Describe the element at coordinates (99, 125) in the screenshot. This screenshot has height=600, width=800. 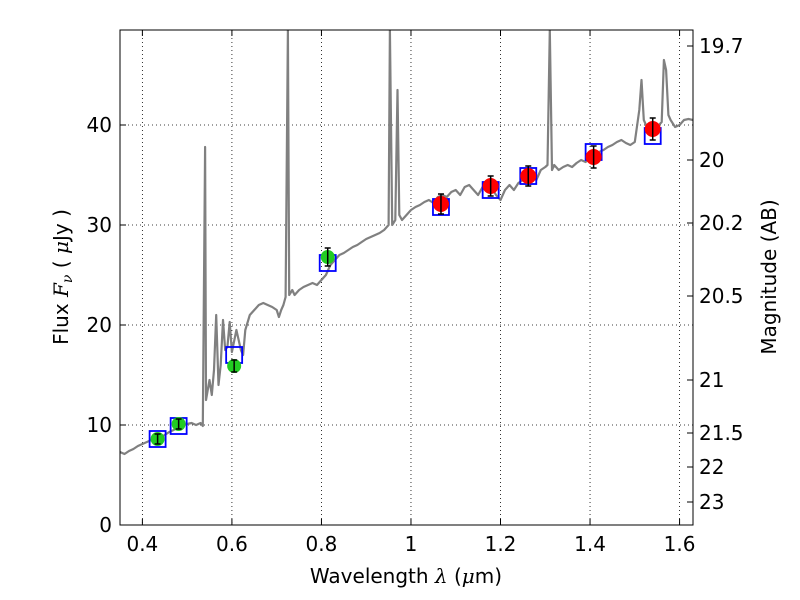
I see `y-tick-label: 40` at that location.